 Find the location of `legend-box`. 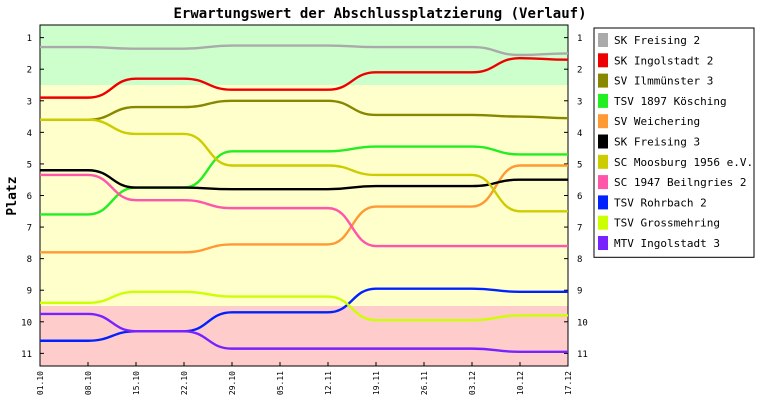

legend-box is located at coordinates (674, 142).